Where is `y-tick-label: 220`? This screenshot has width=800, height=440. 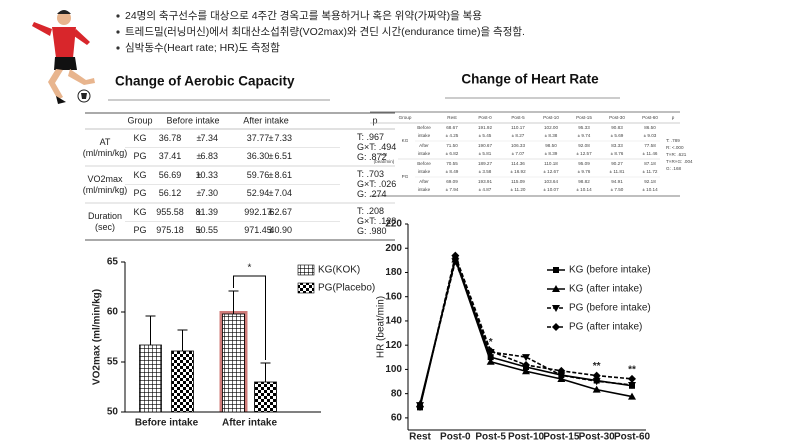
y-tick-label: 220 is located at coordinates (393, 224).